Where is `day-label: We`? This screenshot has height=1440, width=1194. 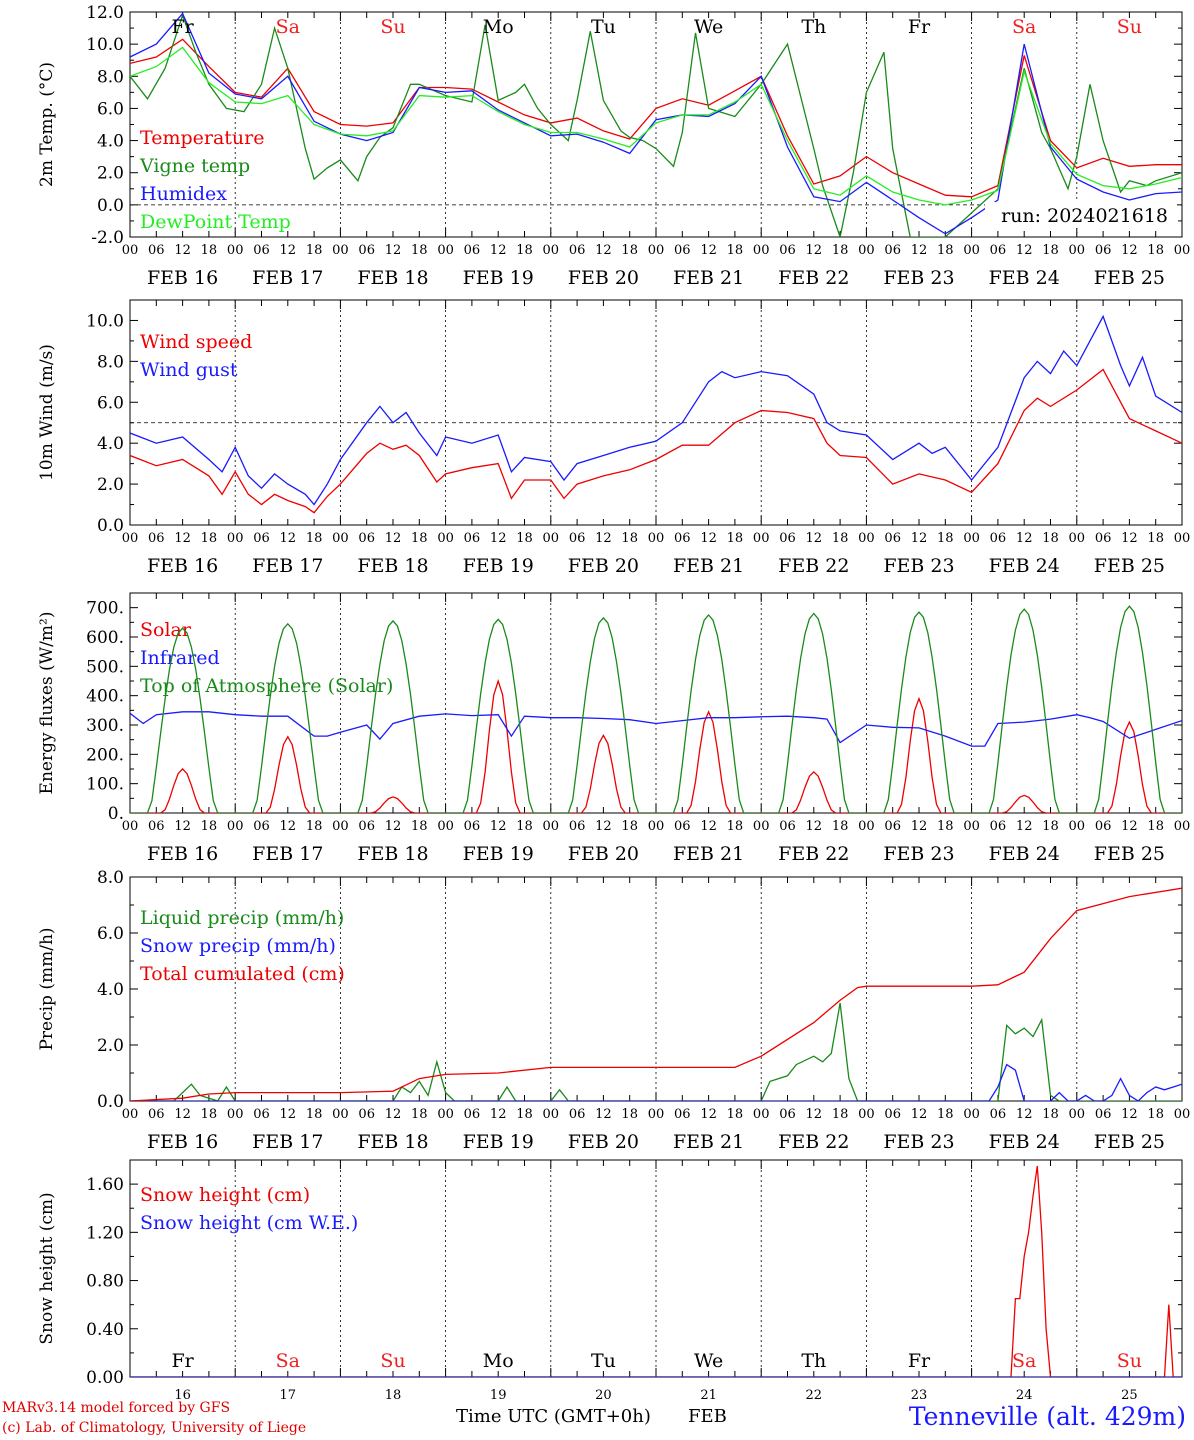 day-label: We is located at coordinates (708, 27).